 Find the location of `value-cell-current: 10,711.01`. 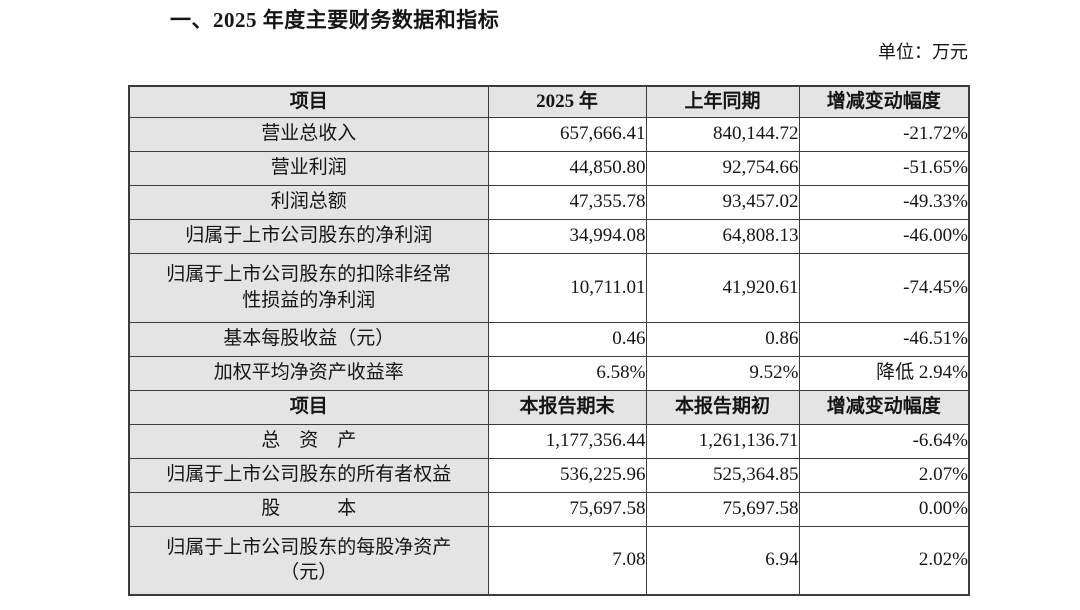

value-cell-current: 10,711.01 is located at coordinates (567, 287).